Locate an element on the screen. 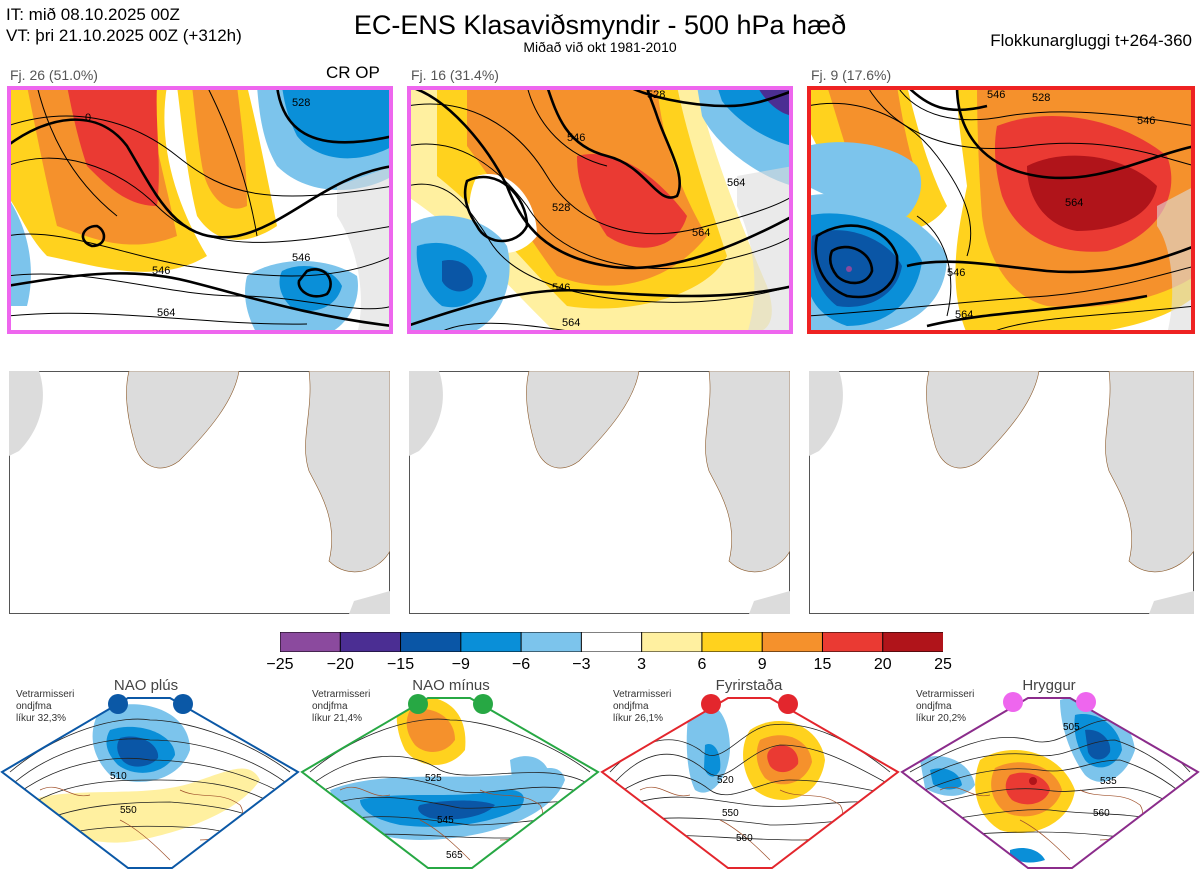  cluster-3-map: 546 528 546 546 564 564 is located at coordinates (1001, 210).